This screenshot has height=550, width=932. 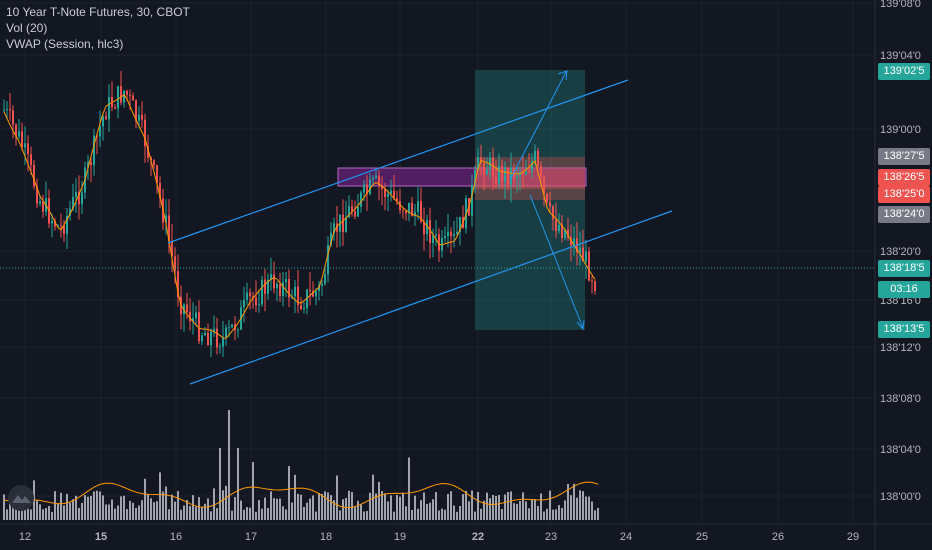 What do you see at coordinates (904, 71) in the screenshot?
I see `price-tag: 139'02'5` at bounding box center [904, 71].